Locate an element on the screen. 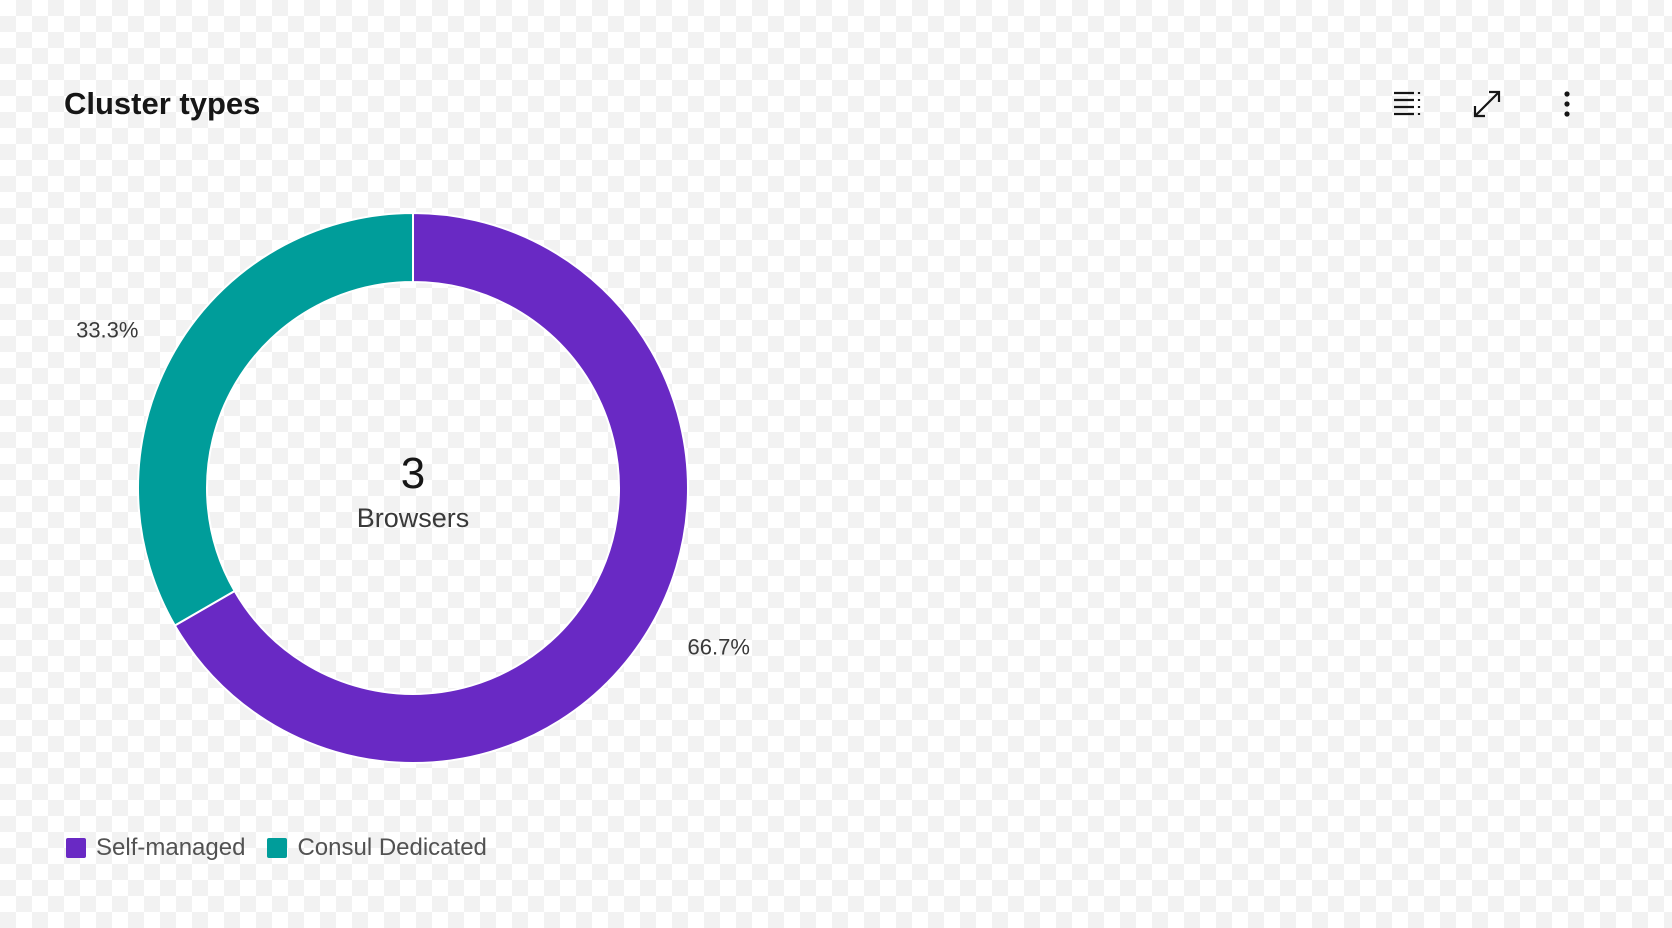 Image resolution: width=1672 pixels, height=928 pixels. center-value: 3 is located at coordinates (413, 473).